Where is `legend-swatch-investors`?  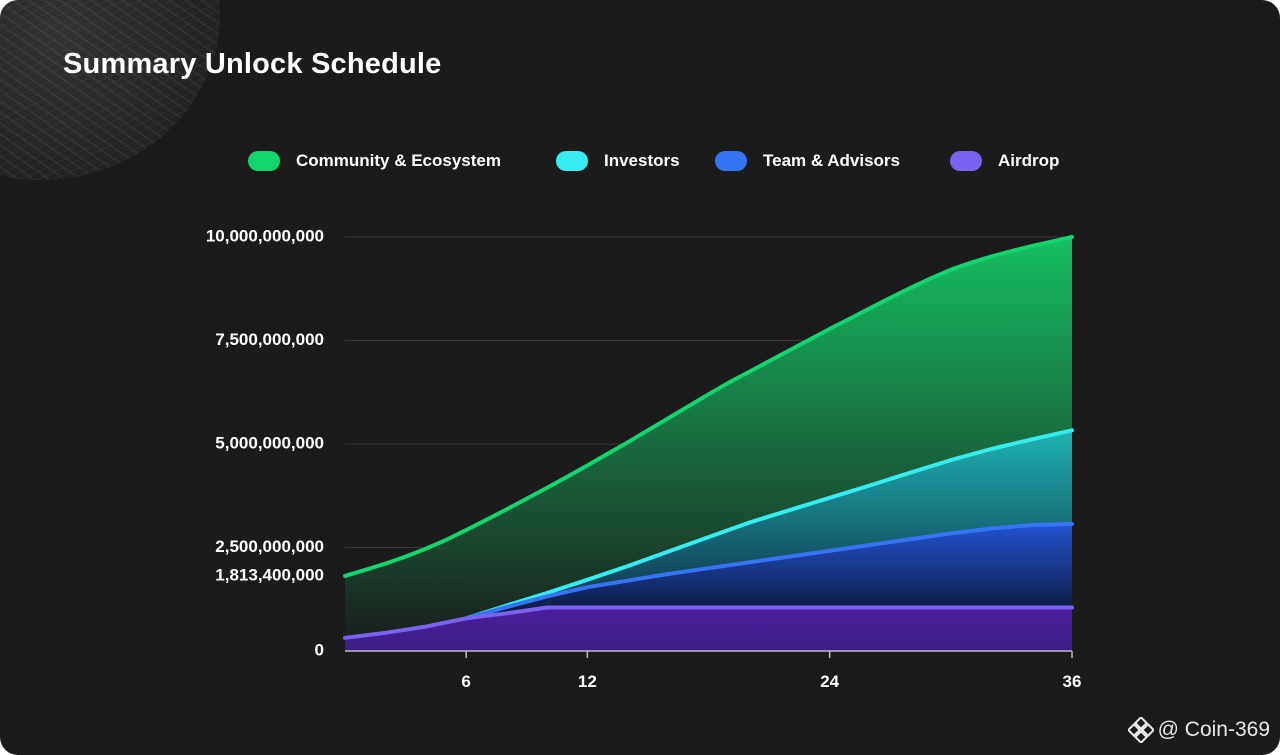
legend-swatch-investors is located at coordinates (572, 161).